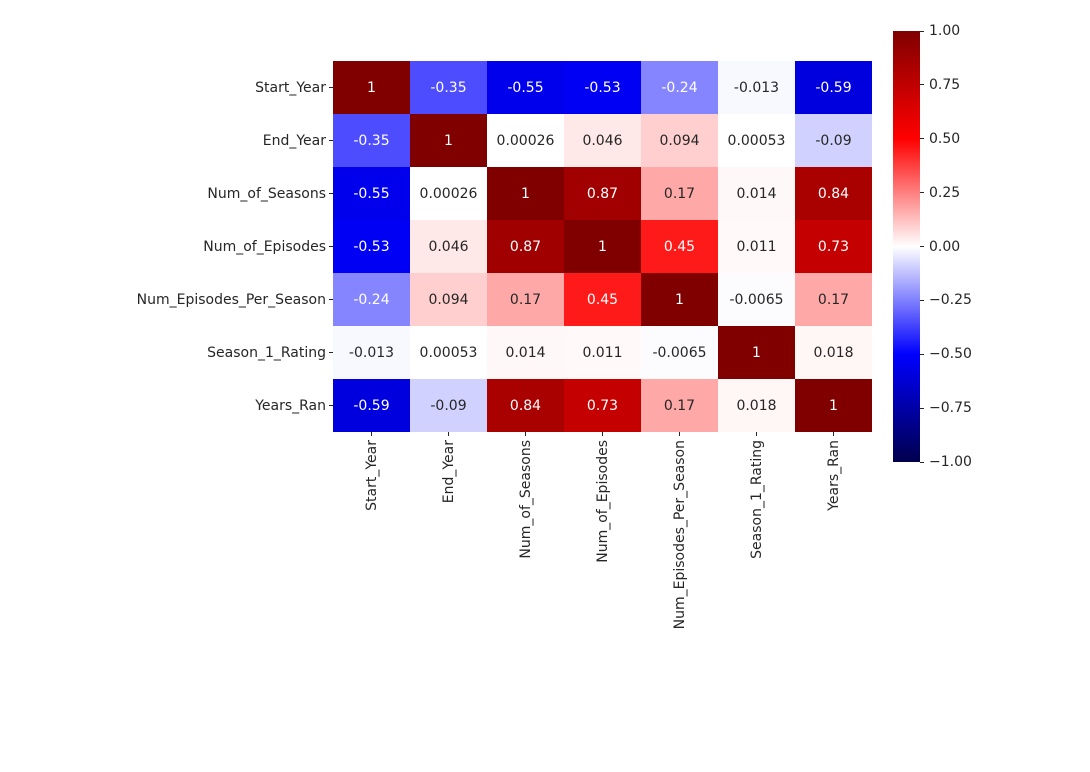 Image resolution: width=1090 pixels, height=772 pixels. Describe the element at coordinates (950, 408) in the screenshot. I see `colorbar-tick-label: −0.75` at that location.